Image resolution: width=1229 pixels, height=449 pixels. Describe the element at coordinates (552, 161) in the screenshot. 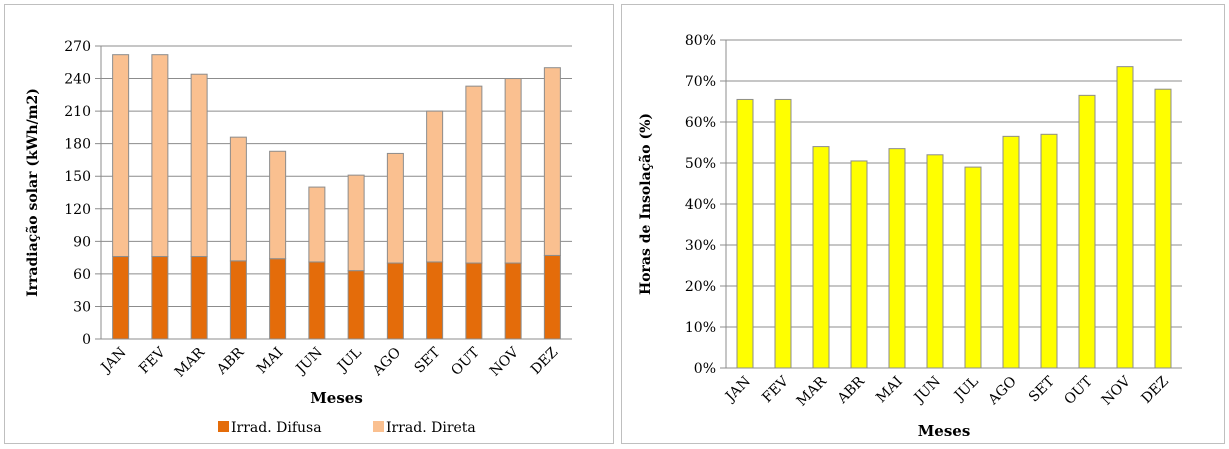

I see `bar-irrad-direta-dez` at that location.